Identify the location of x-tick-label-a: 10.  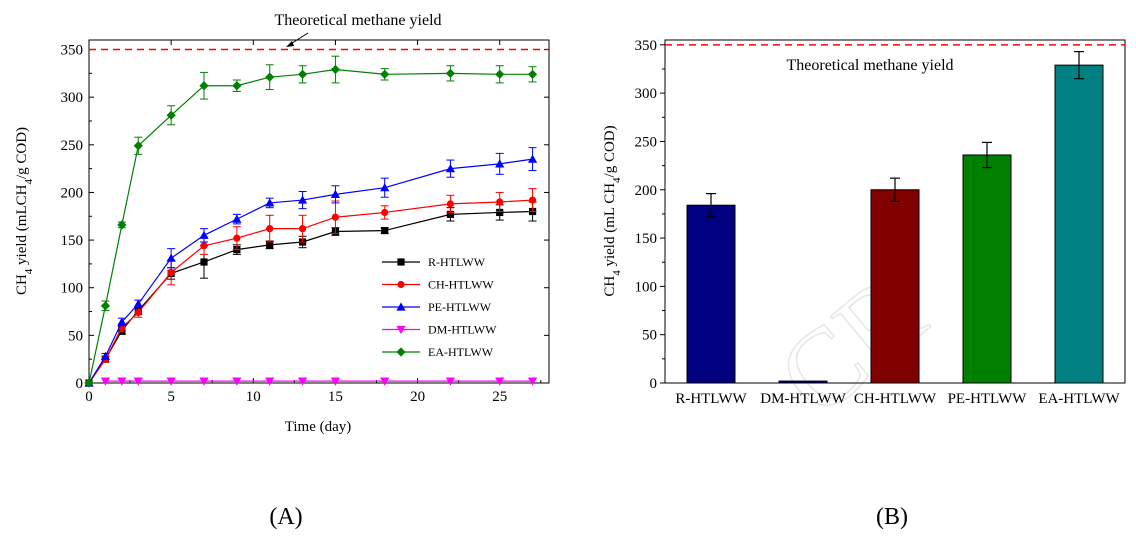
(253, 397).